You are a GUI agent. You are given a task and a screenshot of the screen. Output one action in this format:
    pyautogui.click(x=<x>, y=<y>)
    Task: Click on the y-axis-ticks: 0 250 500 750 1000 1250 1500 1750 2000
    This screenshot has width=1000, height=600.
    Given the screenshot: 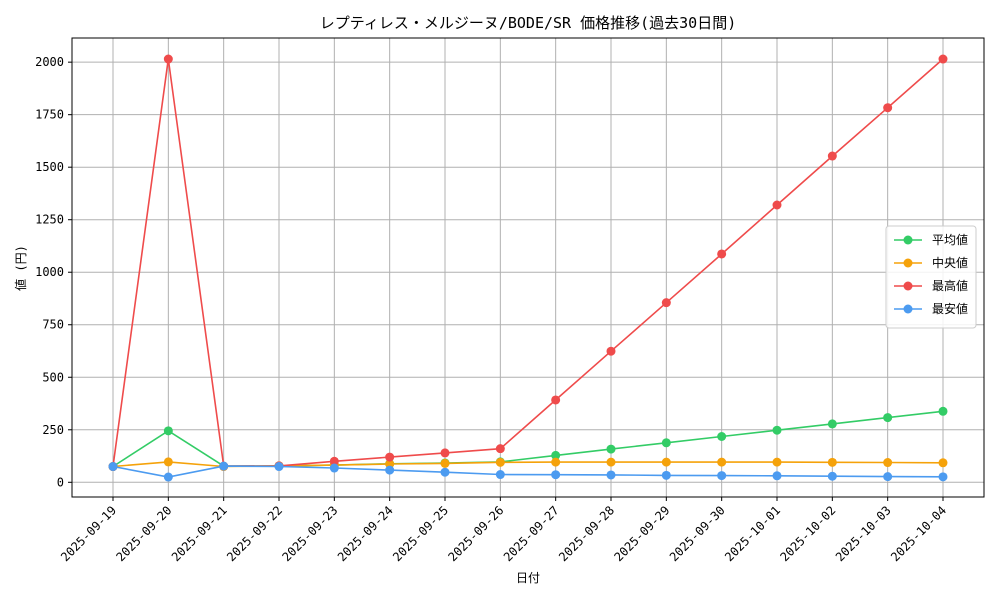 What is the action you would take?
    pyautogui.click(x=53, y=272)
    